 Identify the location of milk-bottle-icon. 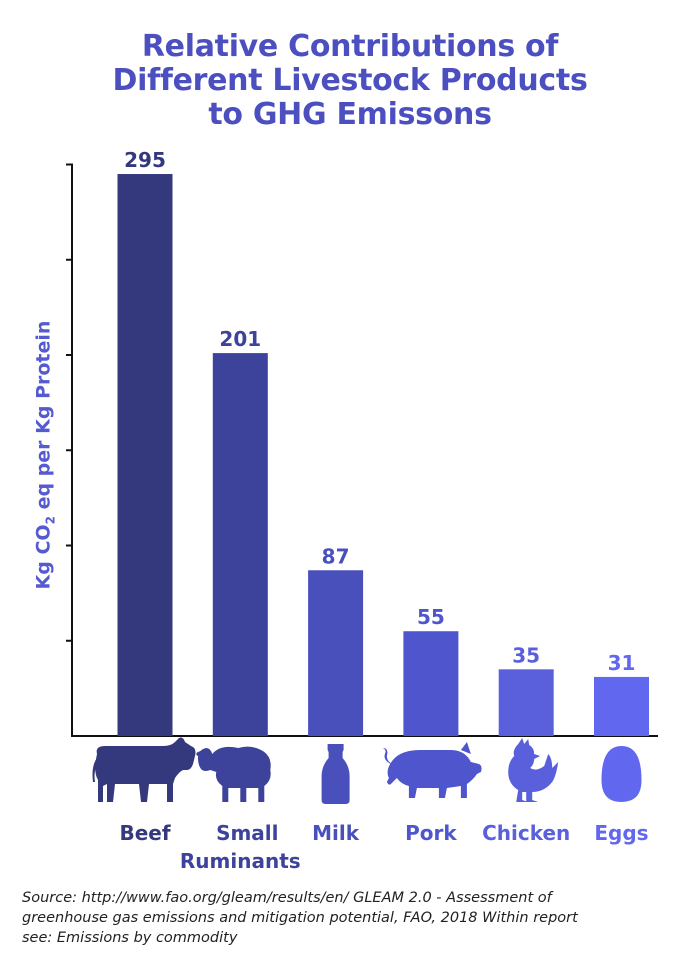
(335, 774).